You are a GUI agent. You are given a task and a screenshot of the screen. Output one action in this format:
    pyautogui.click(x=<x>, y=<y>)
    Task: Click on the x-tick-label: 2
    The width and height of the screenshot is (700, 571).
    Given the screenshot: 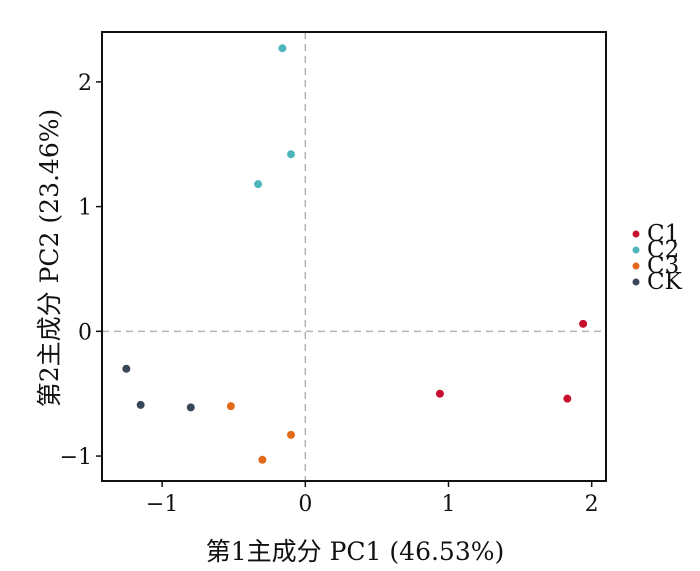 What is the action you would take?
    pyautogui.click(x=592, y=504)
    